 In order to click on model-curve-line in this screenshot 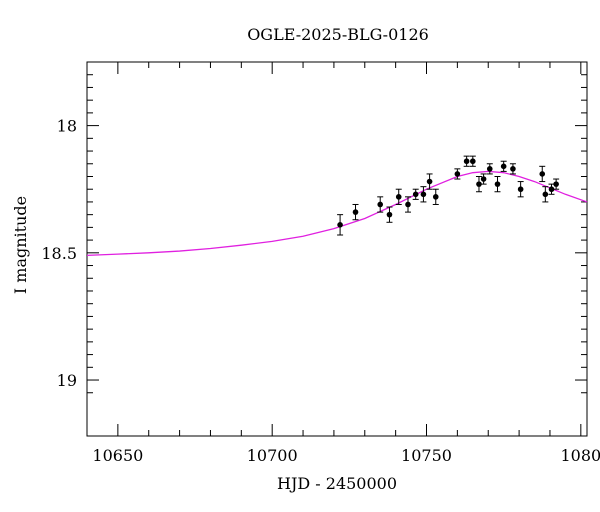, I will do `click(337, 213)`.